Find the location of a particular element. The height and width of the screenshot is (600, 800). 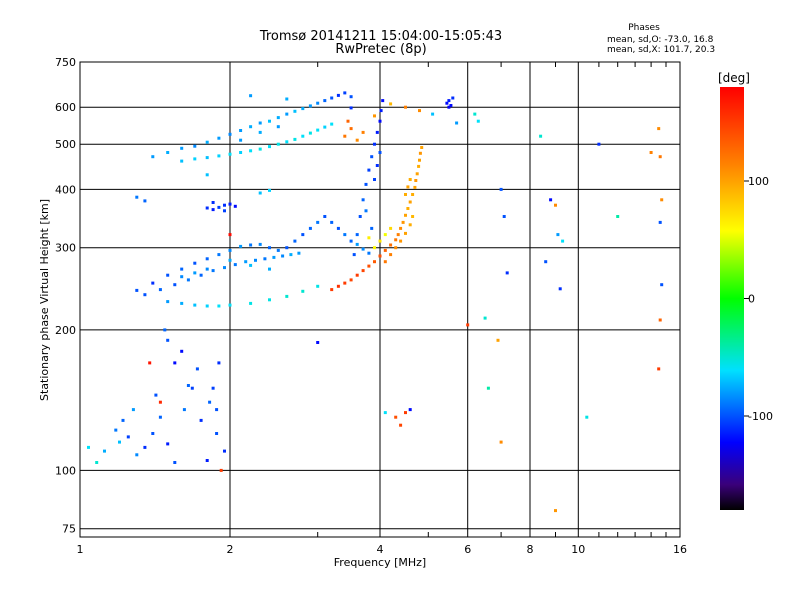

y-tick-label: 300 is located at coordinates (65, 248).